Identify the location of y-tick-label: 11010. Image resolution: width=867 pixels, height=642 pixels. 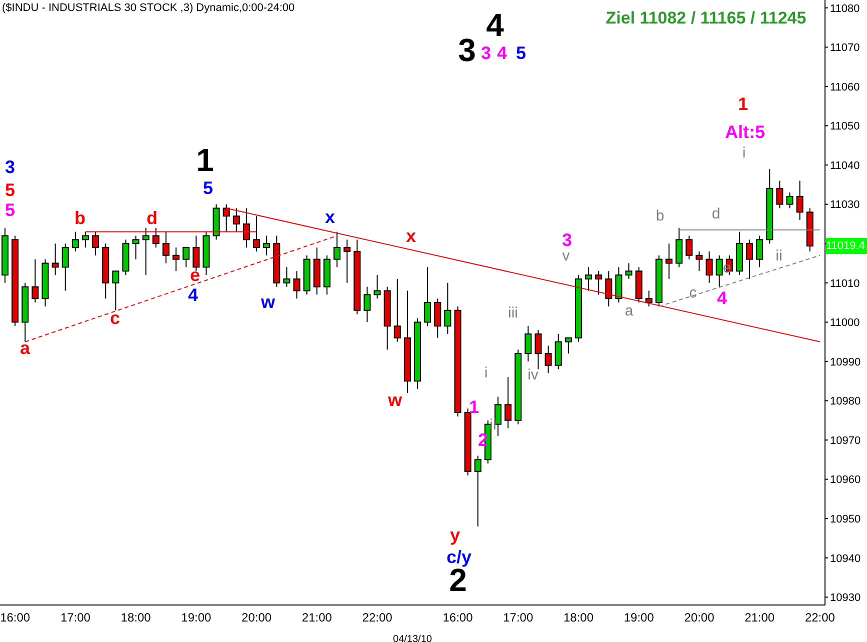
(845, 284).